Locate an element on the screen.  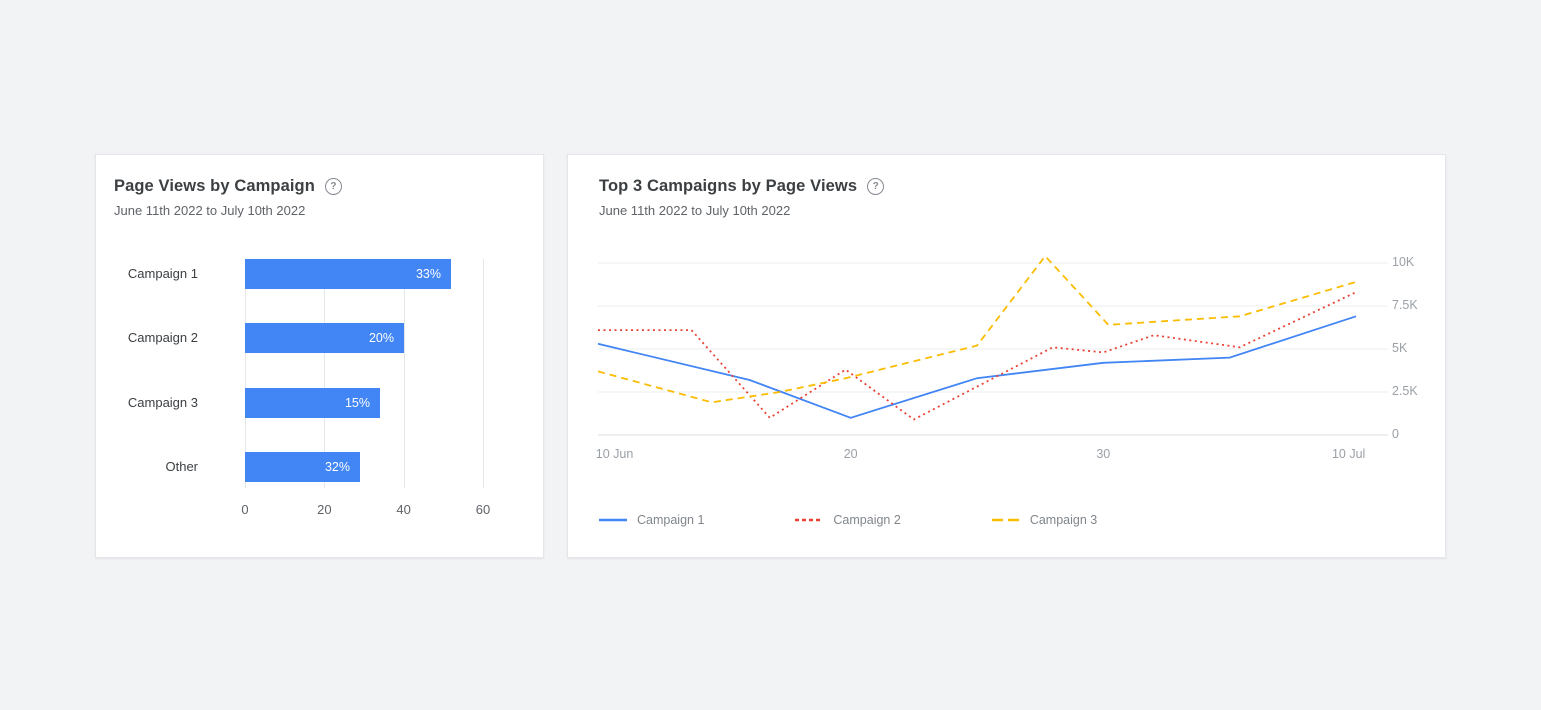
y-axis-label: 7.5K is located at coordinates (1405, 305).